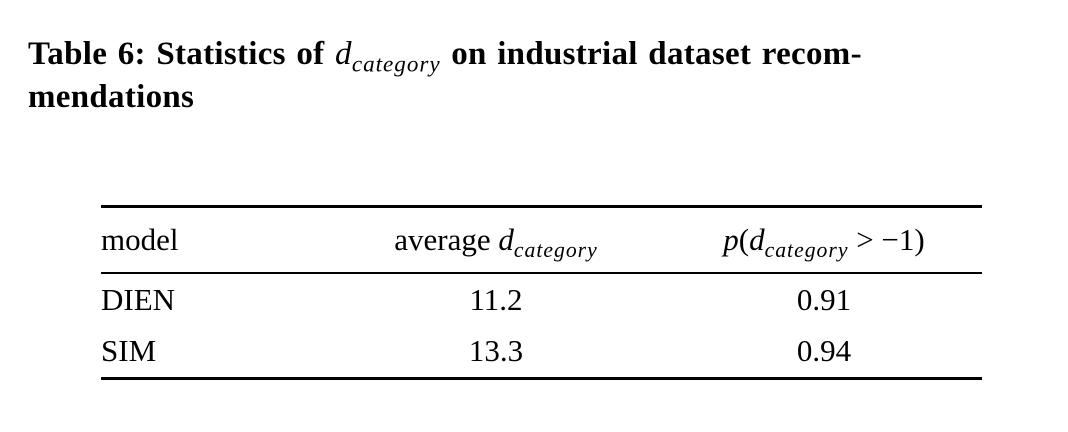 The image size is (1068, 432). Describe the element at coordinates (824, 351) in the screenshot. I see `cell-p-d-category: 0.94` at that location.